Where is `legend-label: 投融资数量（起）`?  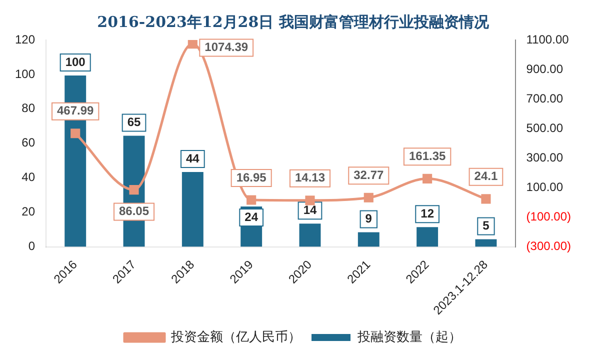
legend-label: 投融资数量（起） is located at coordinates (409, 336).